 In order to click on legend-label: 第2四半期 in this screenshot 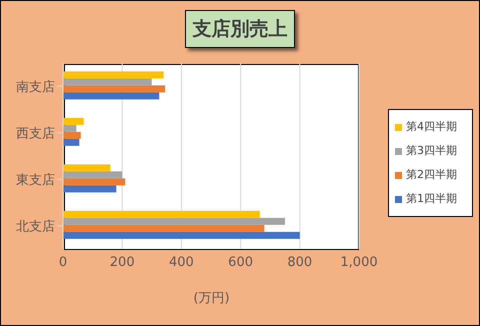, I will do `click(431, 175)`.